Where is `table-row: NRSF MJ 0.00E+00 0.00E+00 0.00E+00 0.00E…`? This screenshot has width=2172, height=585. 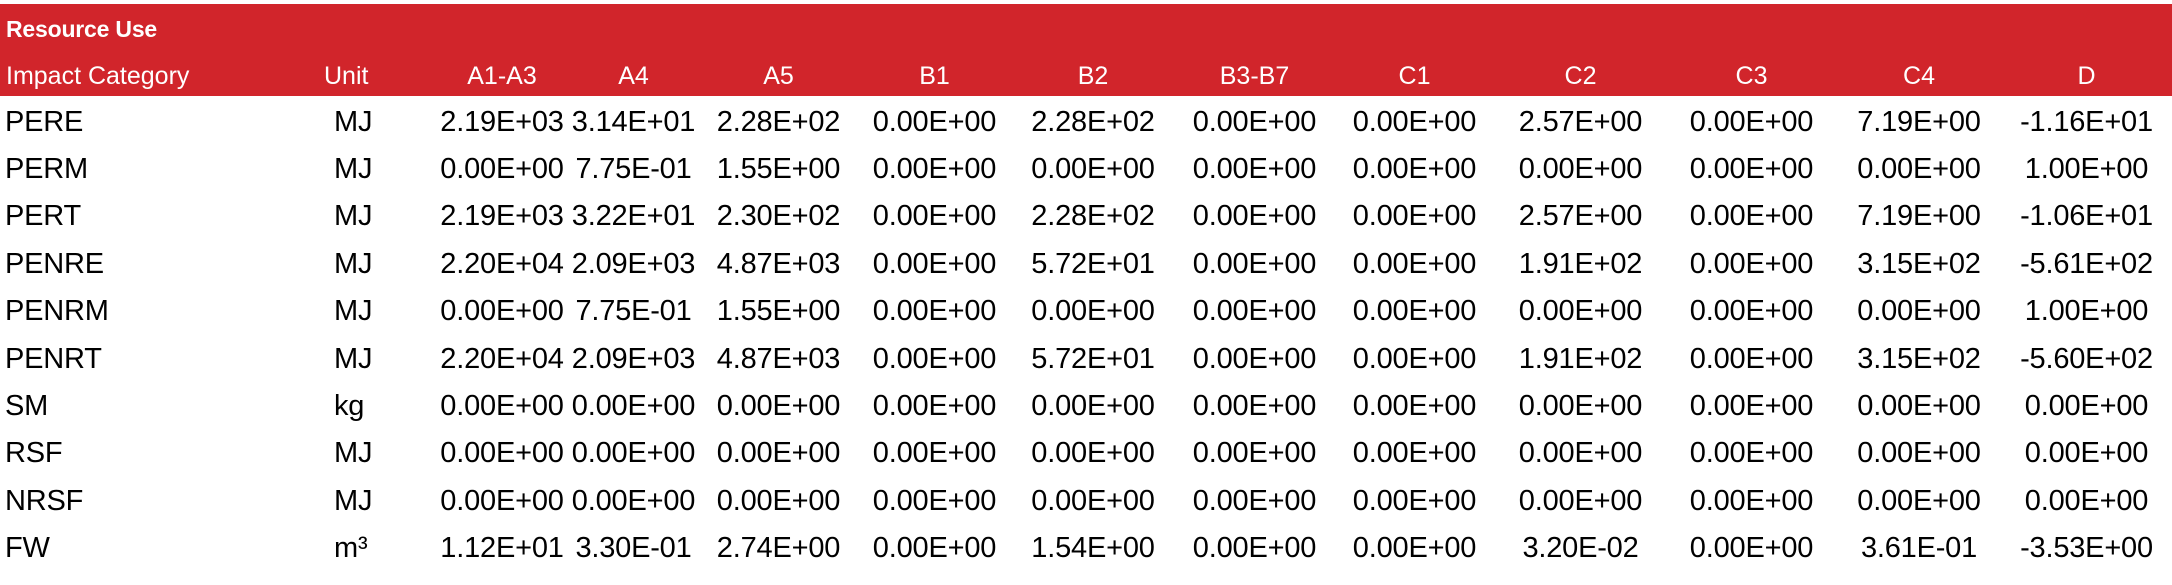
table-row: NRSF MJ 0.00E+00 0.00E+00 0.00E+00 0.00E… is located at coordinates (1086, 500).